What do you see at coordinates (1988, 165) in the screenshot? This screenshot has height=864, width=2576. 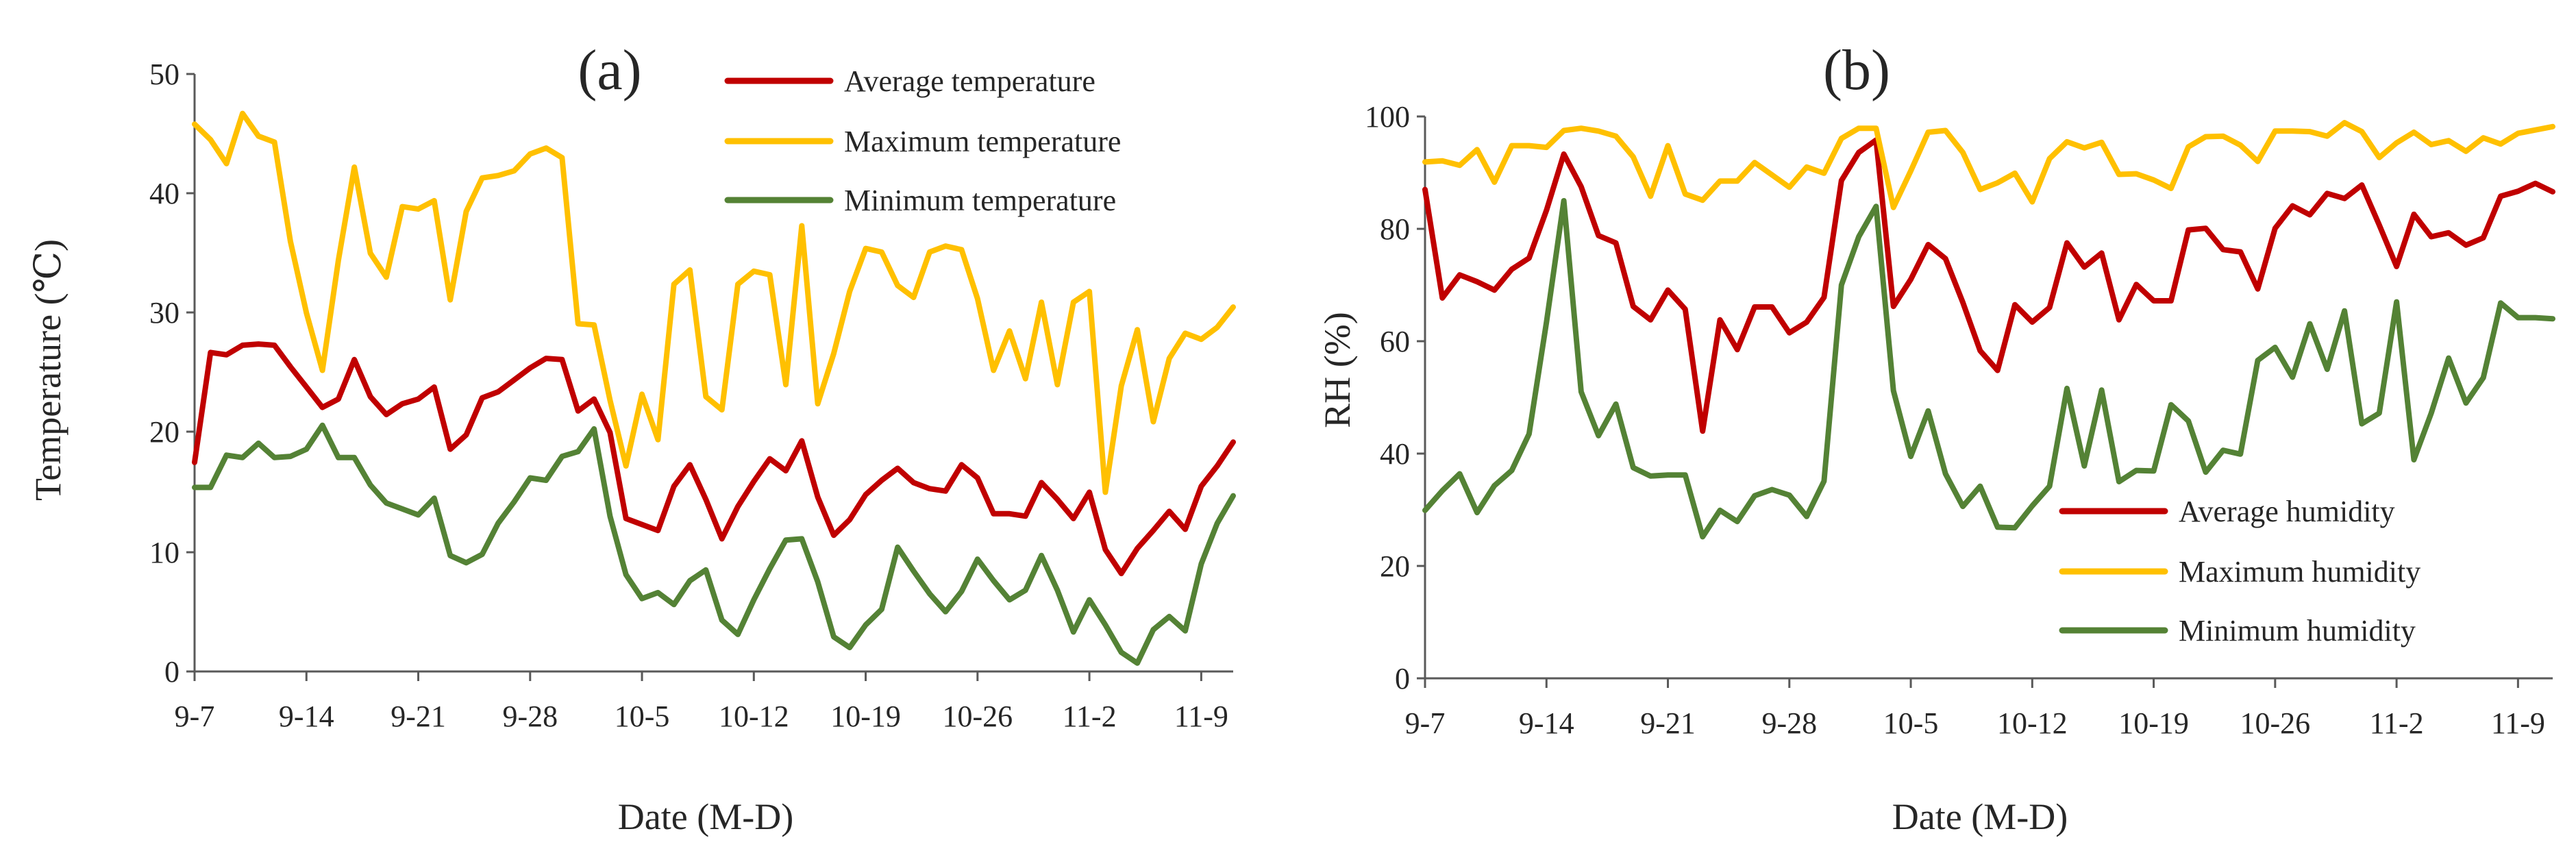 I see `series-line-maximum-humidity` at bounding box center [1988, 165].